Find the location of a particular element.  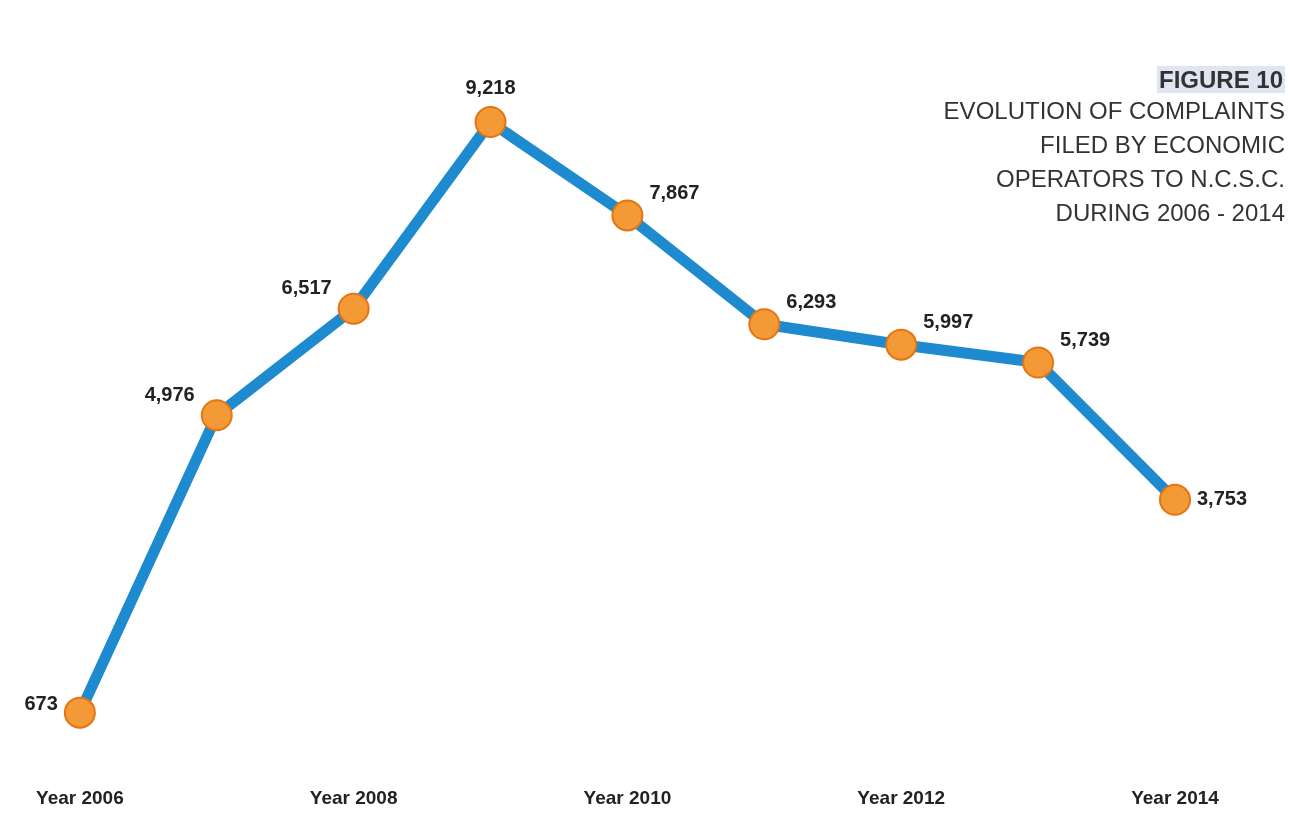

data-label: 5,739 is located at coordinates (1085, 339).